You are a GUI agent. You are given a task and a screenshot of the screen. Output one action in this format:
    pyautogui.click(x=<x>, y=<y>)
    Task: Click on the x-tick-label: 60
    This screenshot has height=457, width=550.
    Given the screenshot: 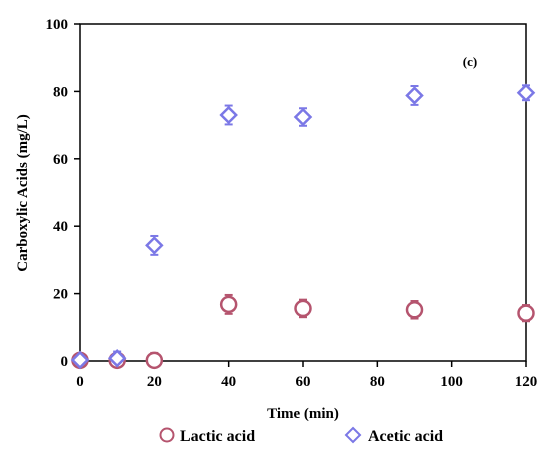 What is the action you would take?
    pyautogui.click(x=303, y=382)
    